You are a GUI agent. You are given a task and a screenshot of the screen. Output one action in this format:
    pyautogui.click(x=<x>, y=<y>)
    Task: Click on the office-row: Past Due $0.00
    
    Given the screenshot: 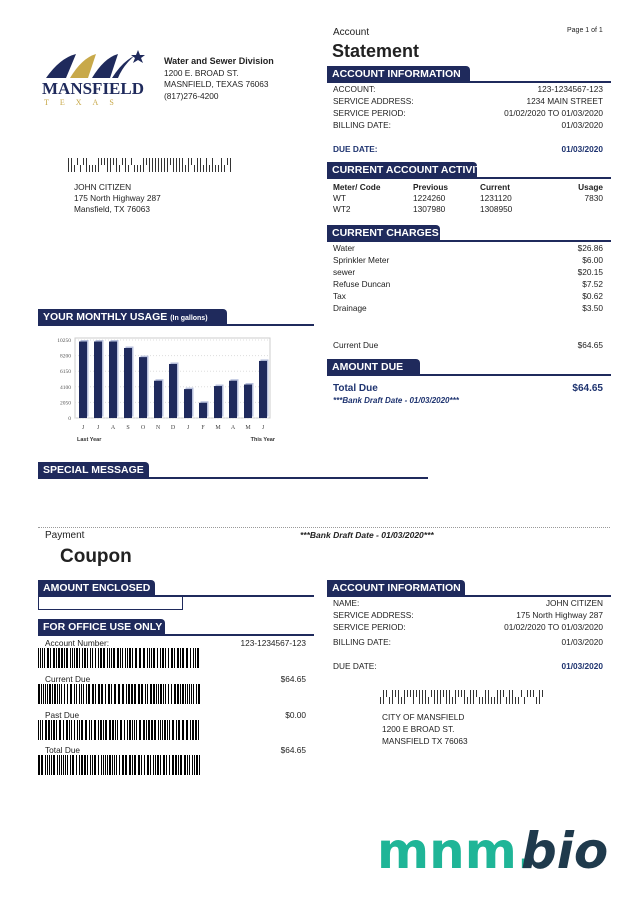 What is the action you would take?
    pyautogui.click(x=175, y=716)
    